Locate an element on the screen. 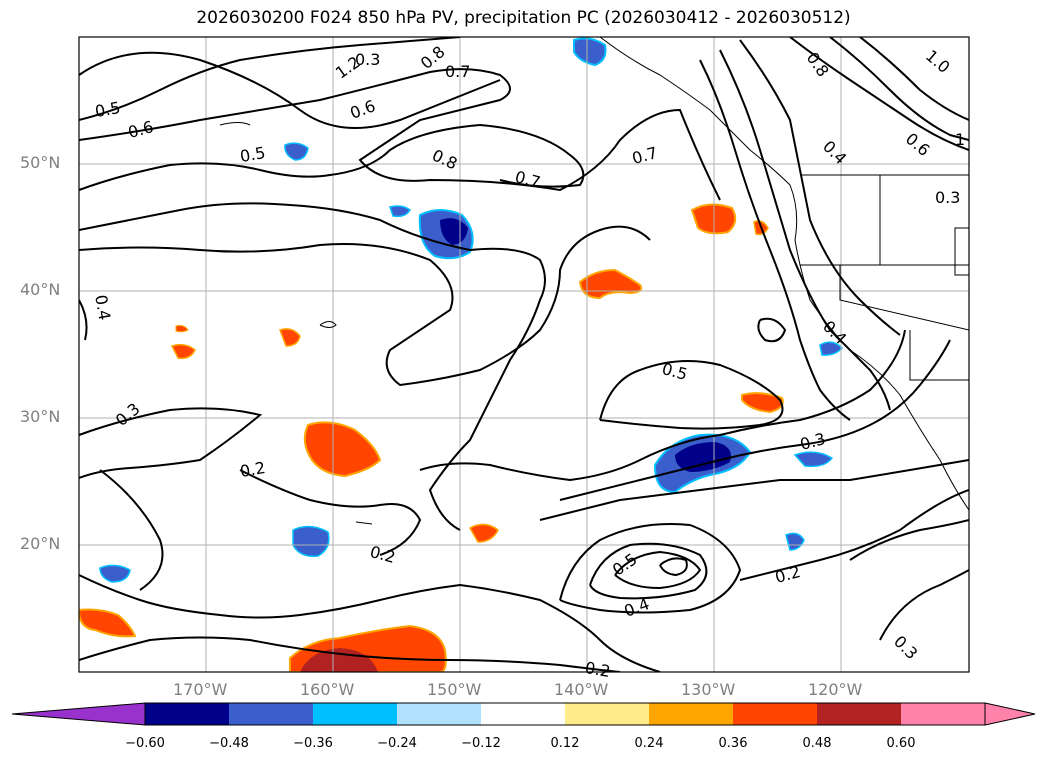 This screenshot has width=1047, height=765. lon-label-160w: 160°W is located at coordinates (327, 689).